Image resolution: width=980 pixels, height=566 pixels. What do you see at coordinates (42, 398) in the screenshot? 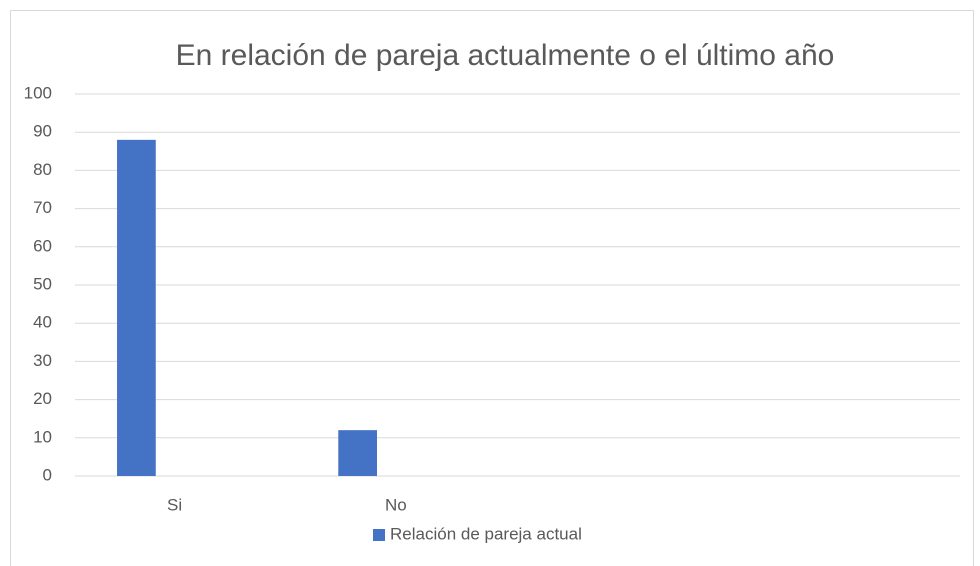
I see `y-tick-label: 20` at bounding box center [42, 398].